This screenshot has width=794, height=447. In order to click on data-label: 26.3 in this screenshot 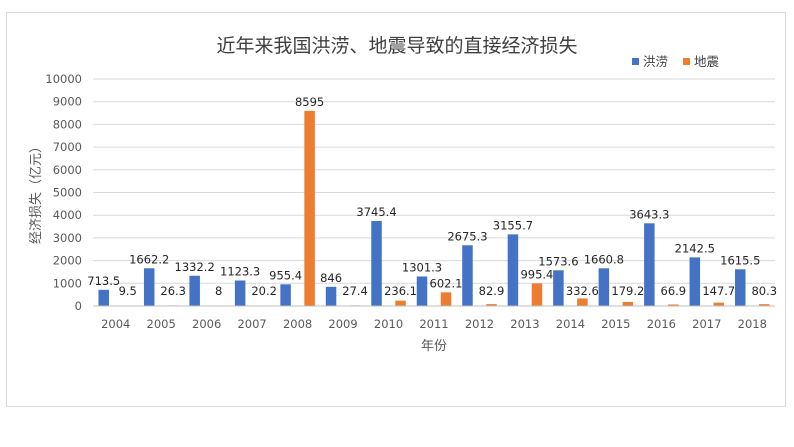, I will do `click(173, 291)`.